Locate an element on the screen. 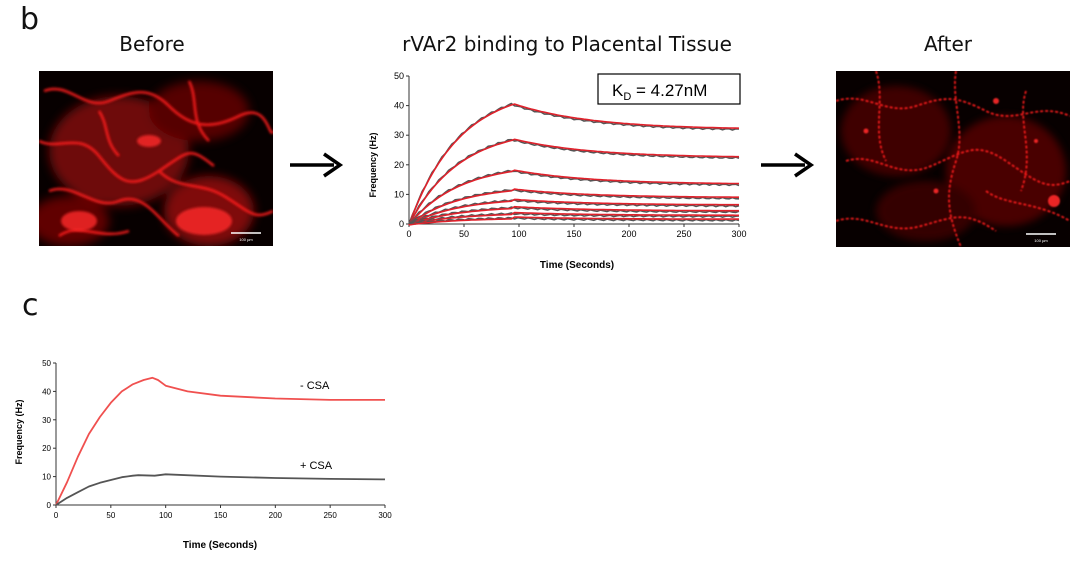 This screenshot has width=1080, height=569. series-label: + CSA is located at coordinates (316, 466).